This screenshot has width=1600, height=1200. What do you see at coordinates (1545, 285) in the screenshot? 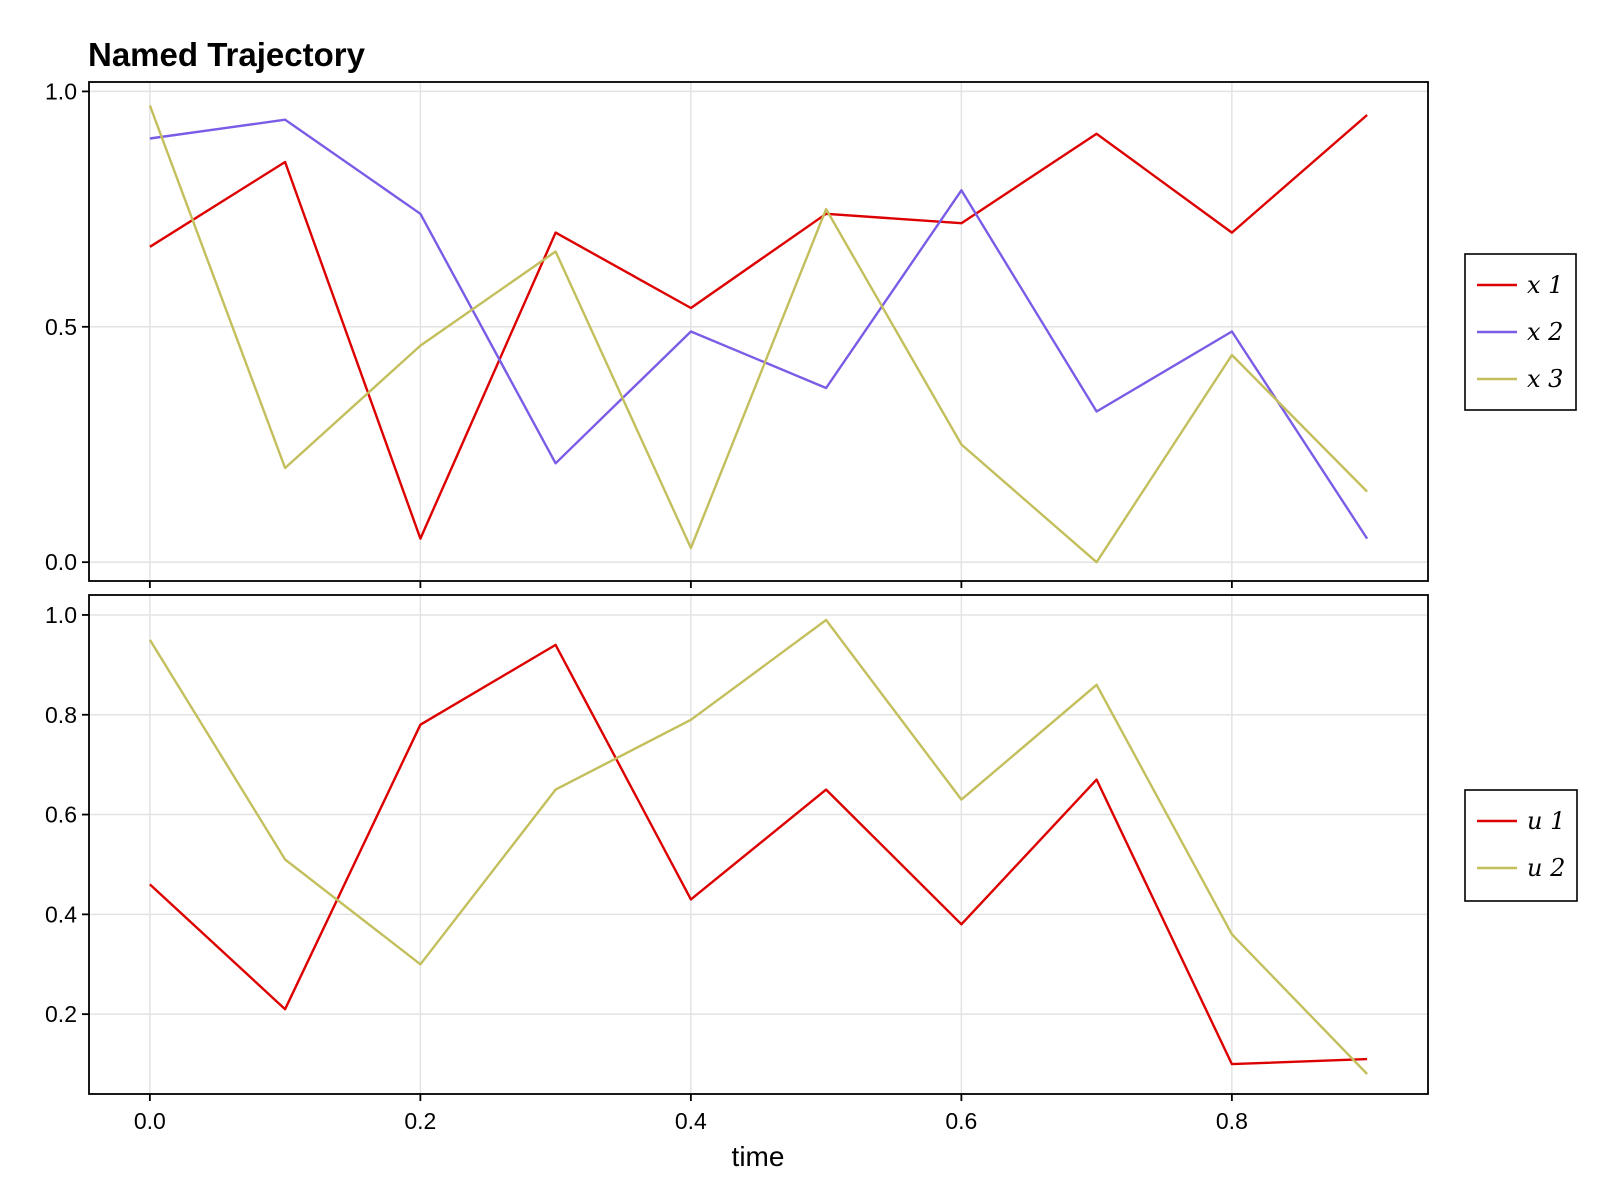
I see `legend-label: x 1` at bounding box center [1545, 285].